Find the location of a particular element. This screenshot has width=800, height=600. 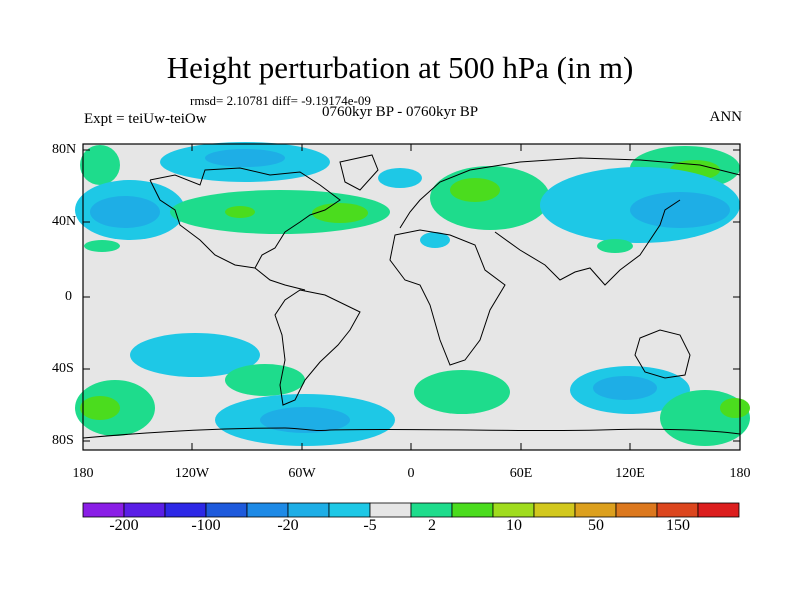

colorbar-label: -5 is located at coordinates (370, 525).